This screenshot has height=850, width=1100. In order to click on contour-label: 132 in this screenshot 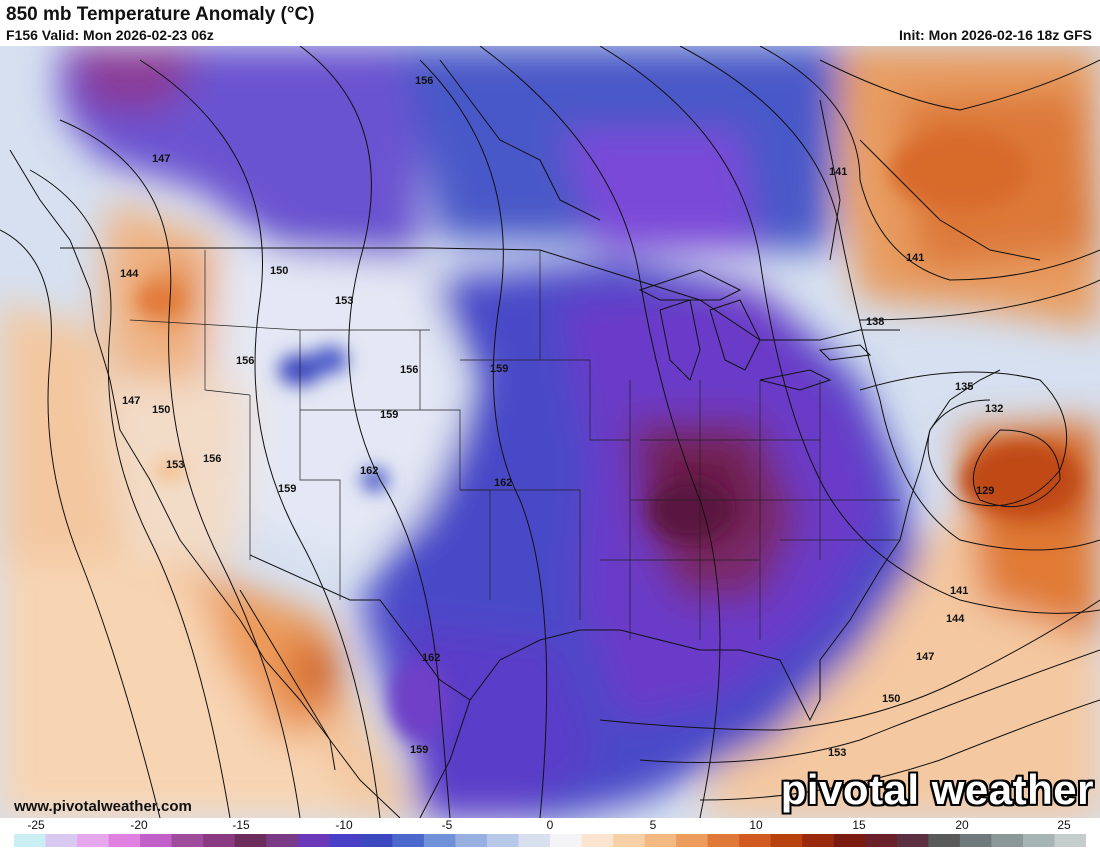, I will do `click(994, 409)`.